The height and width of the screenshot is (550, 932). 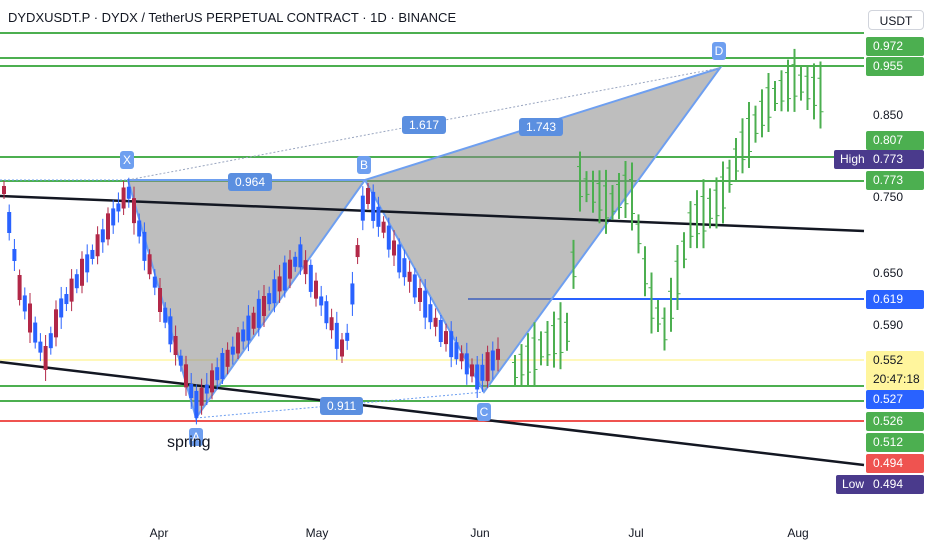 What do you see at coordinates (888, 360) in the screenshot?
I see `current-price: 0.552` at bounding box center [888, 360].